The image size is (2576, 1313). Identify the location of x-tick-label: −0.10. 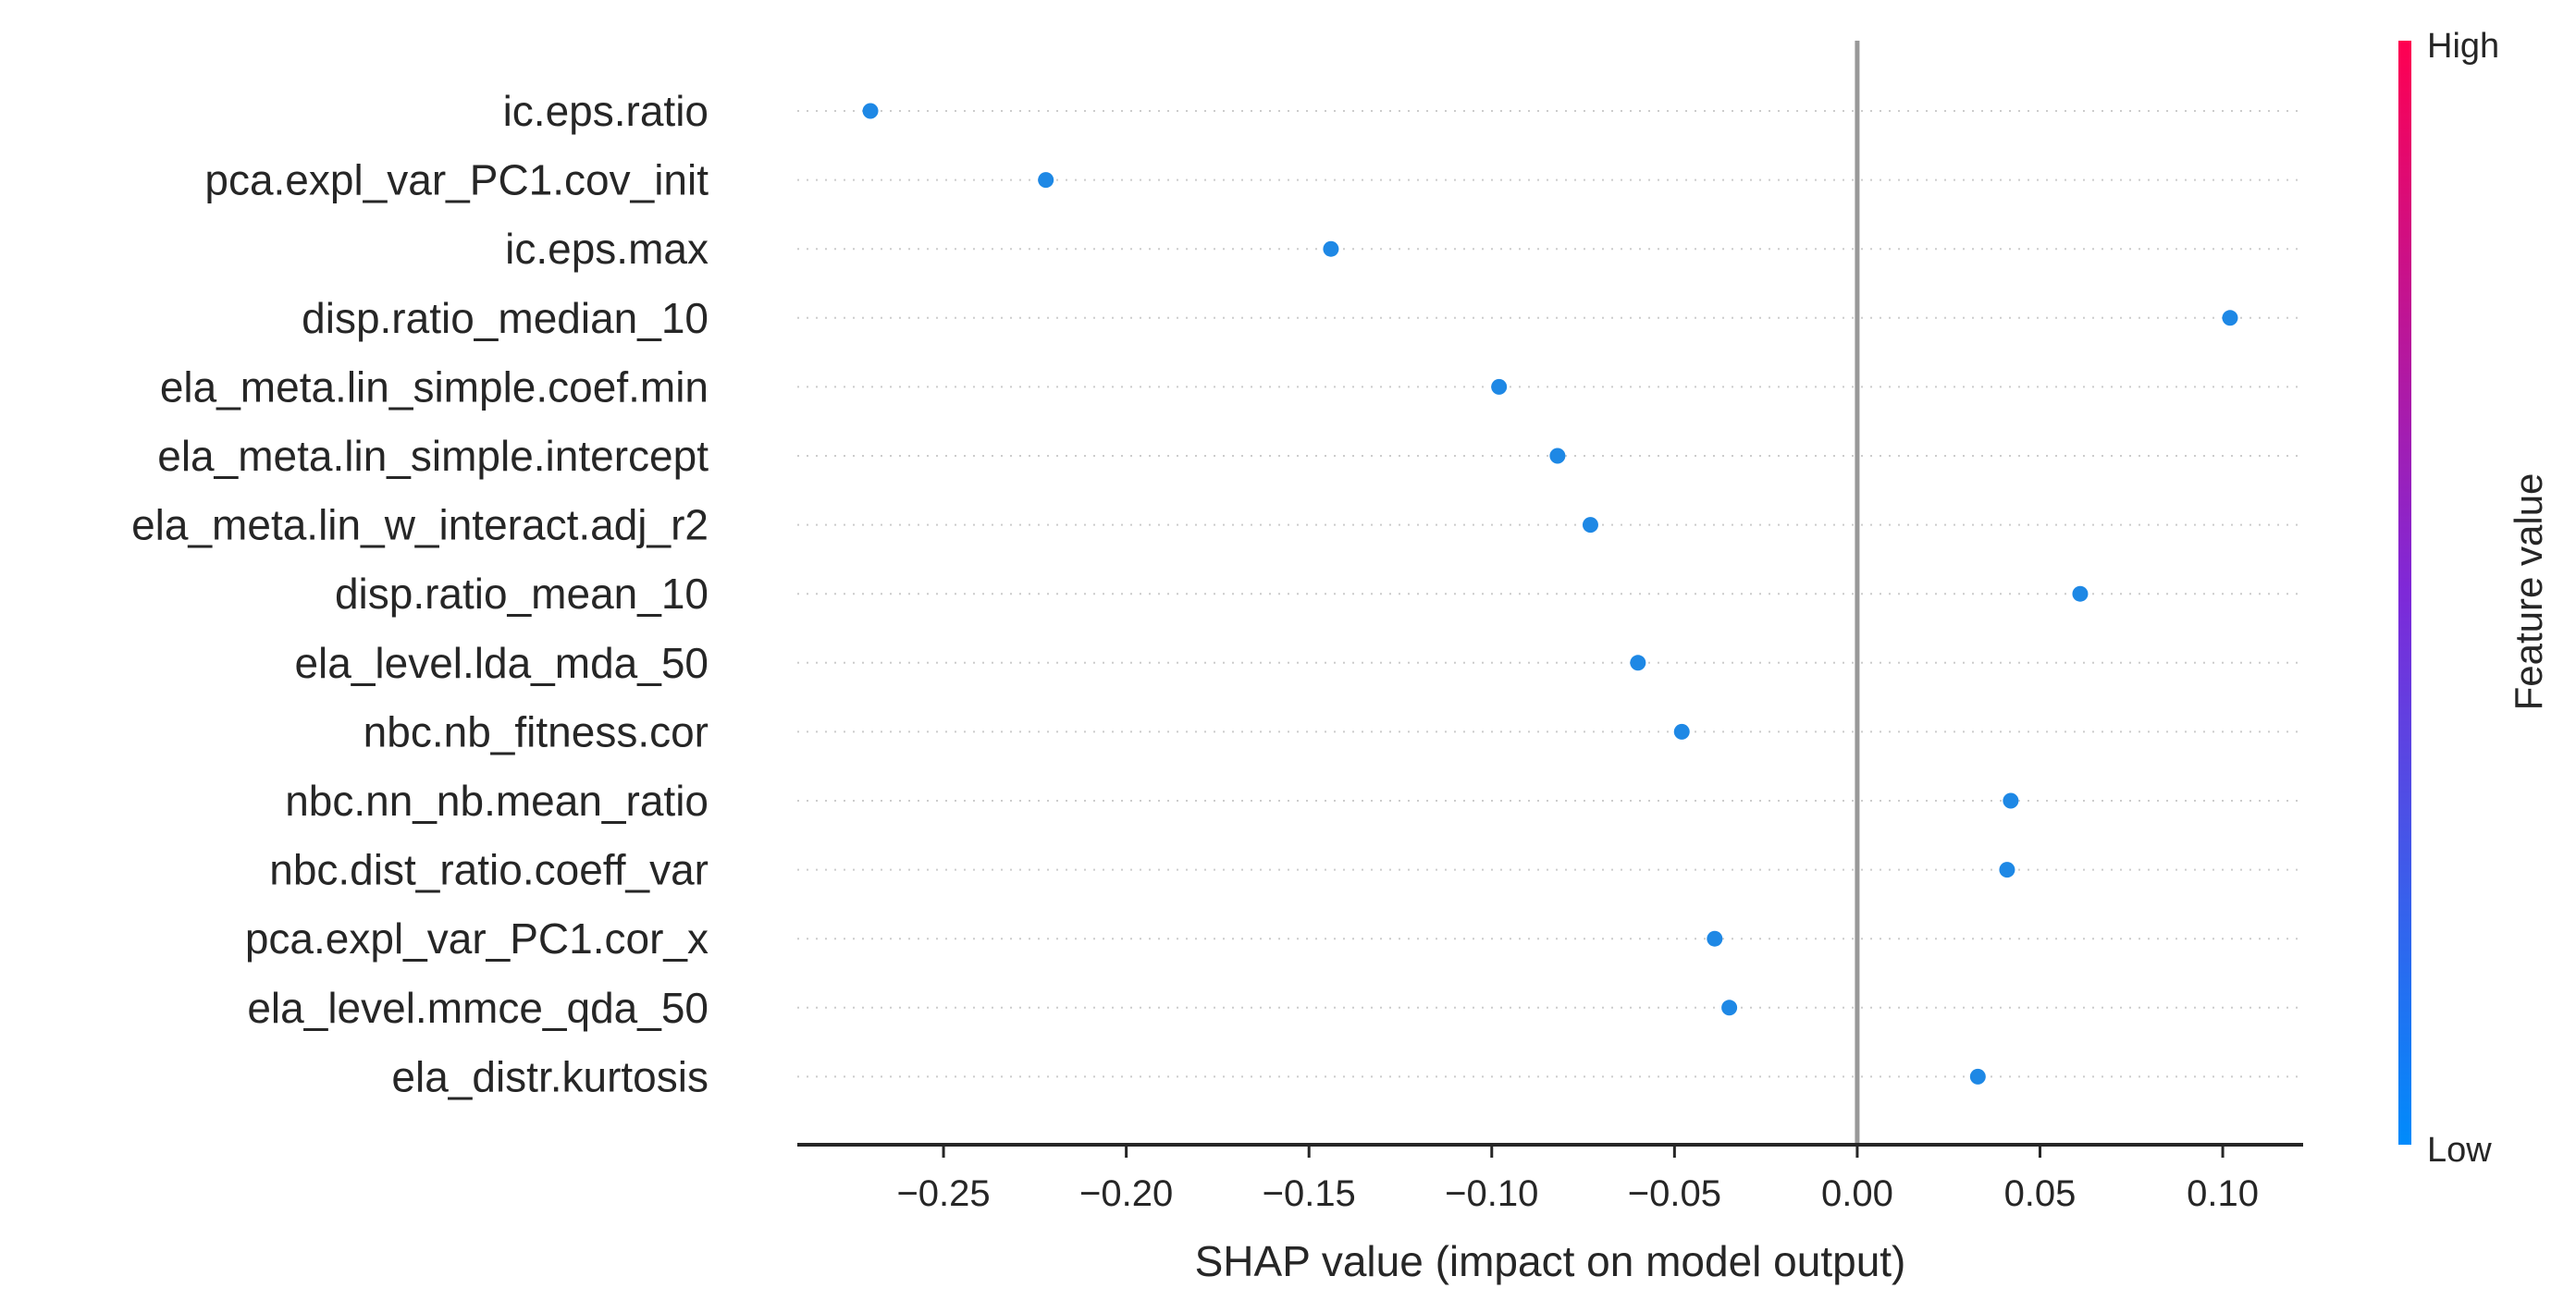
(1491, 1193).